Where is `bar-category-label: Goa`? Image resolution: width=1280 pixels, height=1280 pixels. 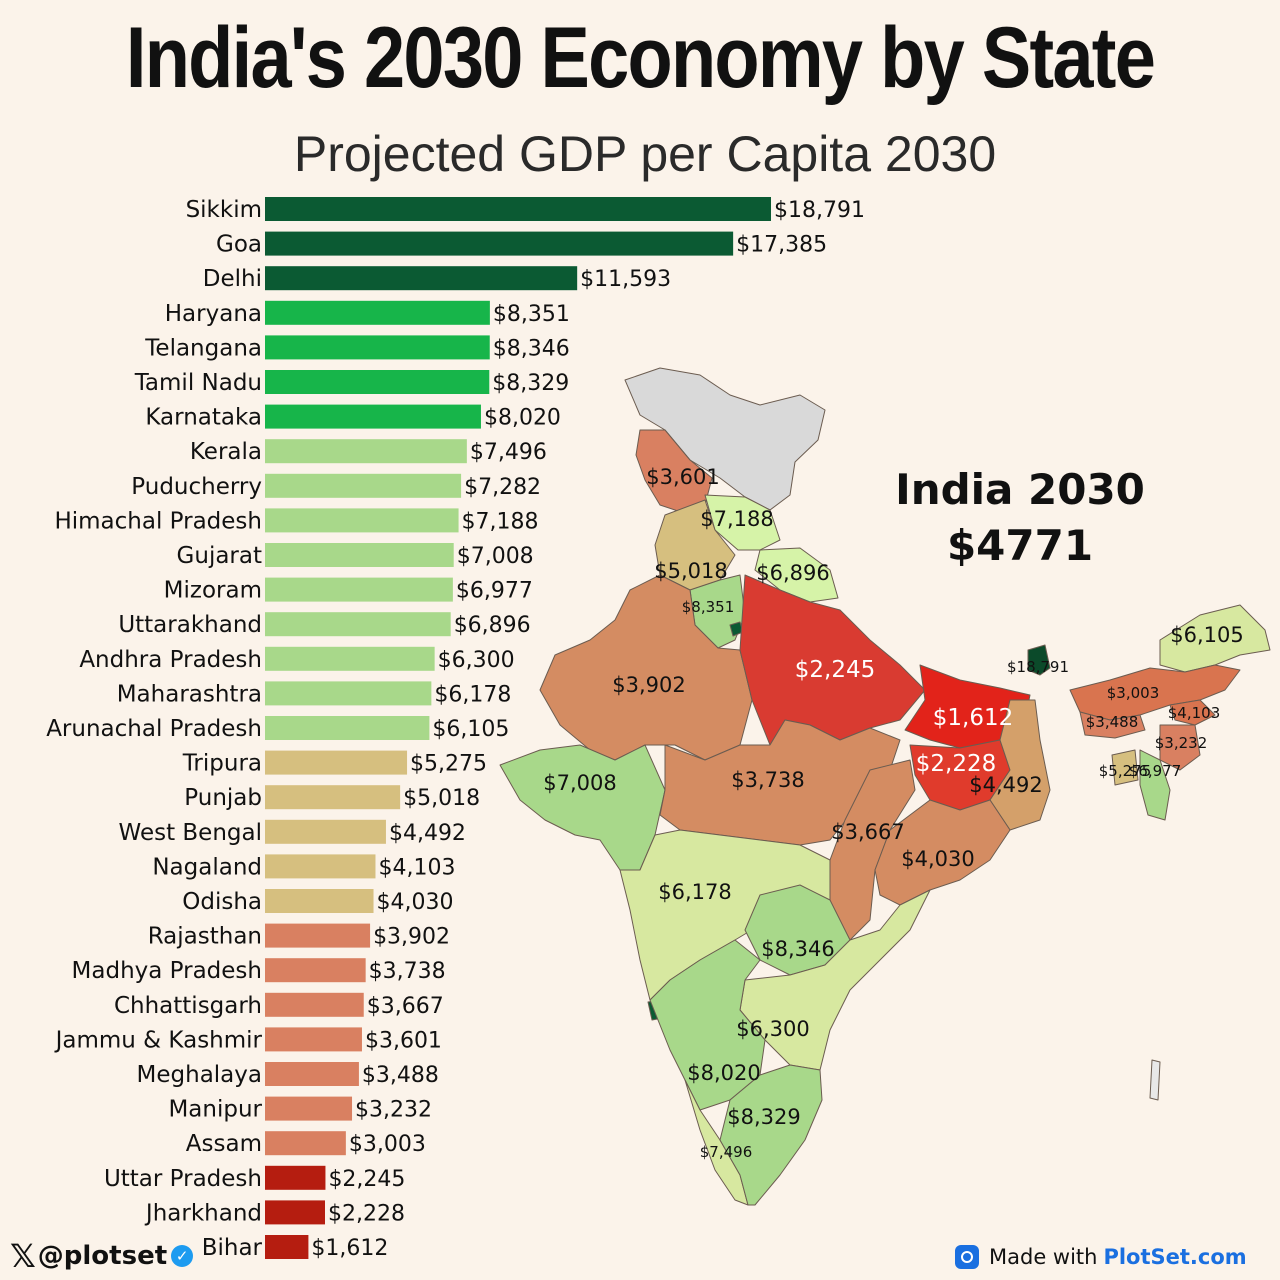 bar-category-label: Goa is located at coordinates (239, 245).